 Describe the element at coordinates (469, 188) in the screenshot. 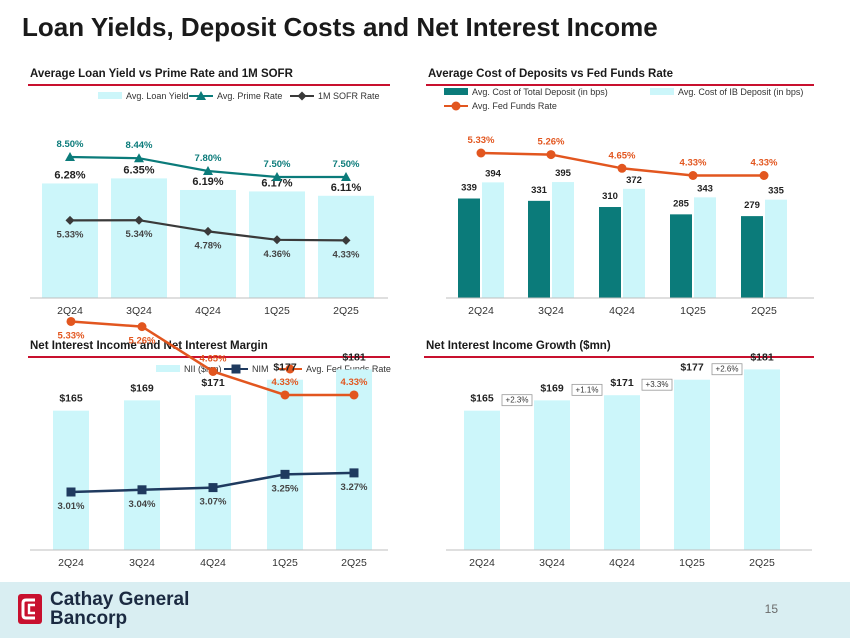

I see `total-deposit-label: 339` at that location.